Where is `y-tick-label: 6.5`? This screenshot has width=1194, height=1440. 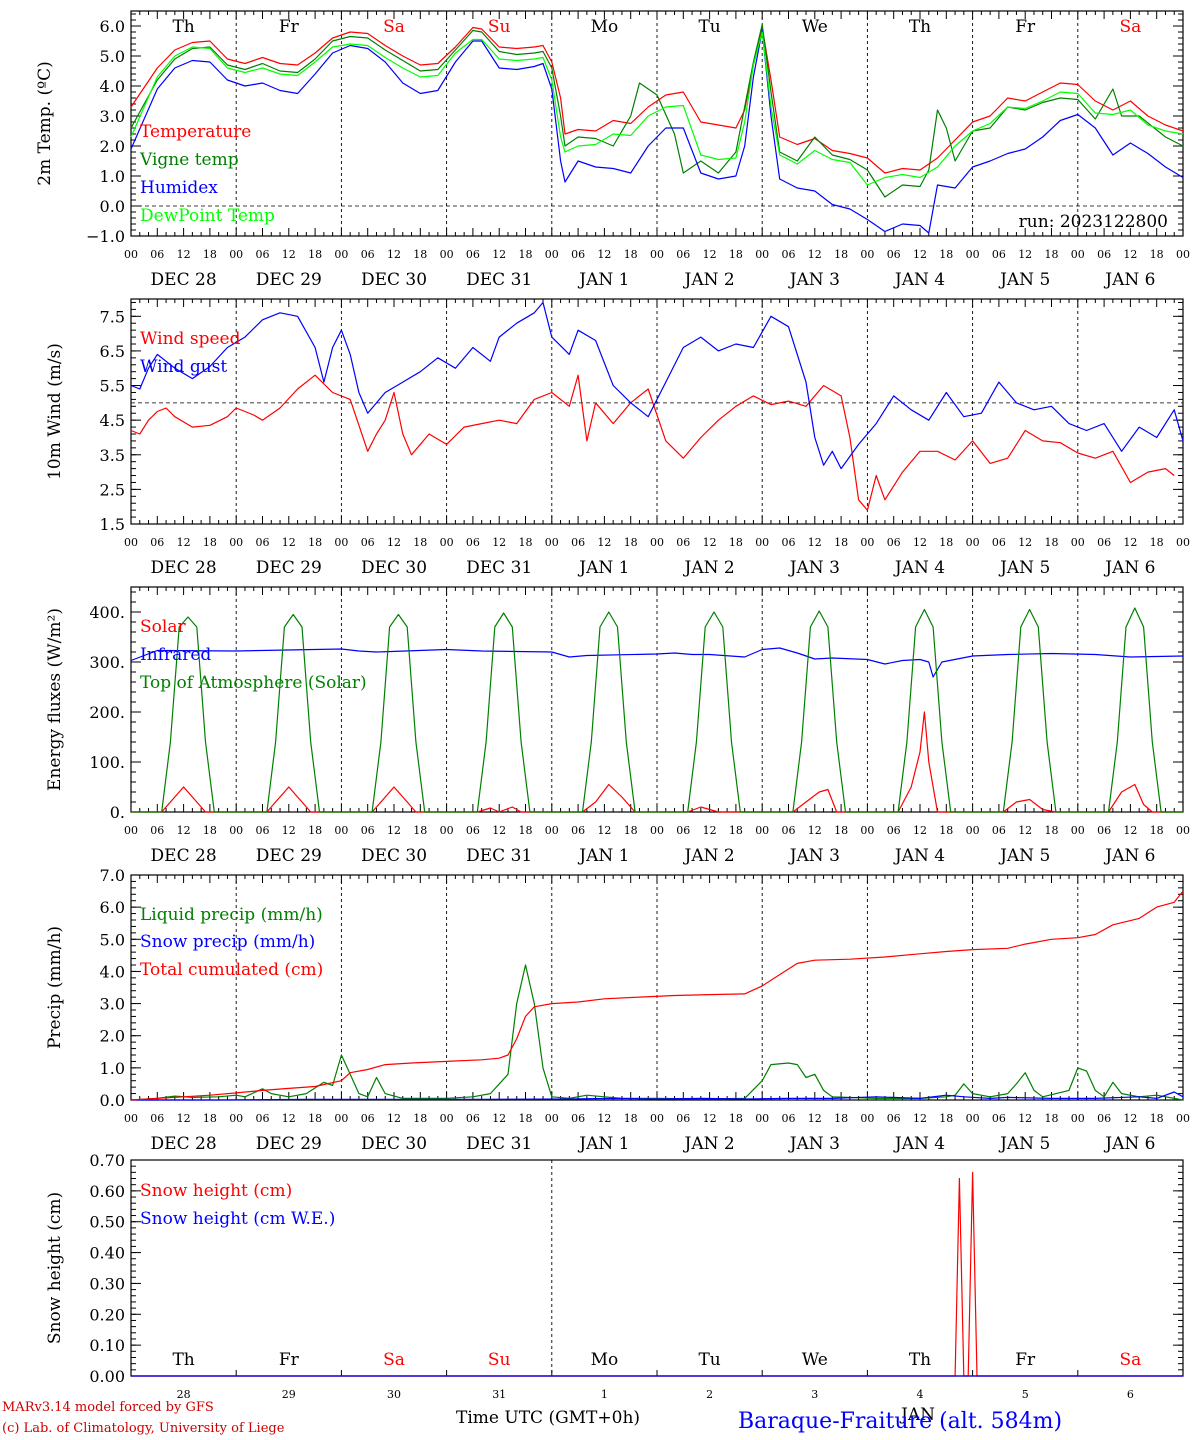 y-tick-label: 6.5 is located at coordinates (112, 351).